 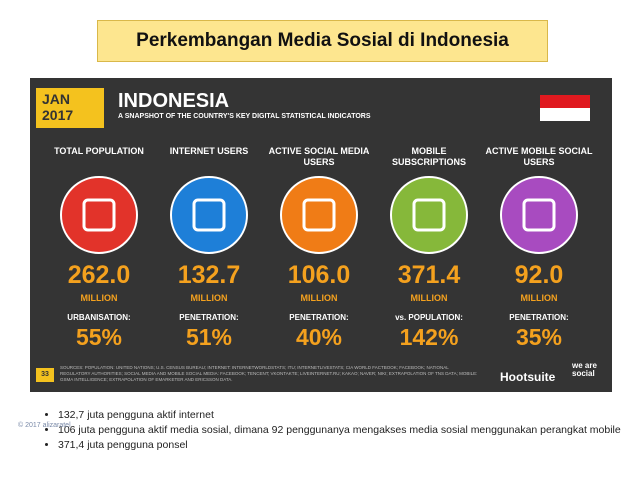 What do you see at coordinates (209, 151) in the screenshot?
I see `stat-label: INTERNET USERS` at bounding box center [209, 151].